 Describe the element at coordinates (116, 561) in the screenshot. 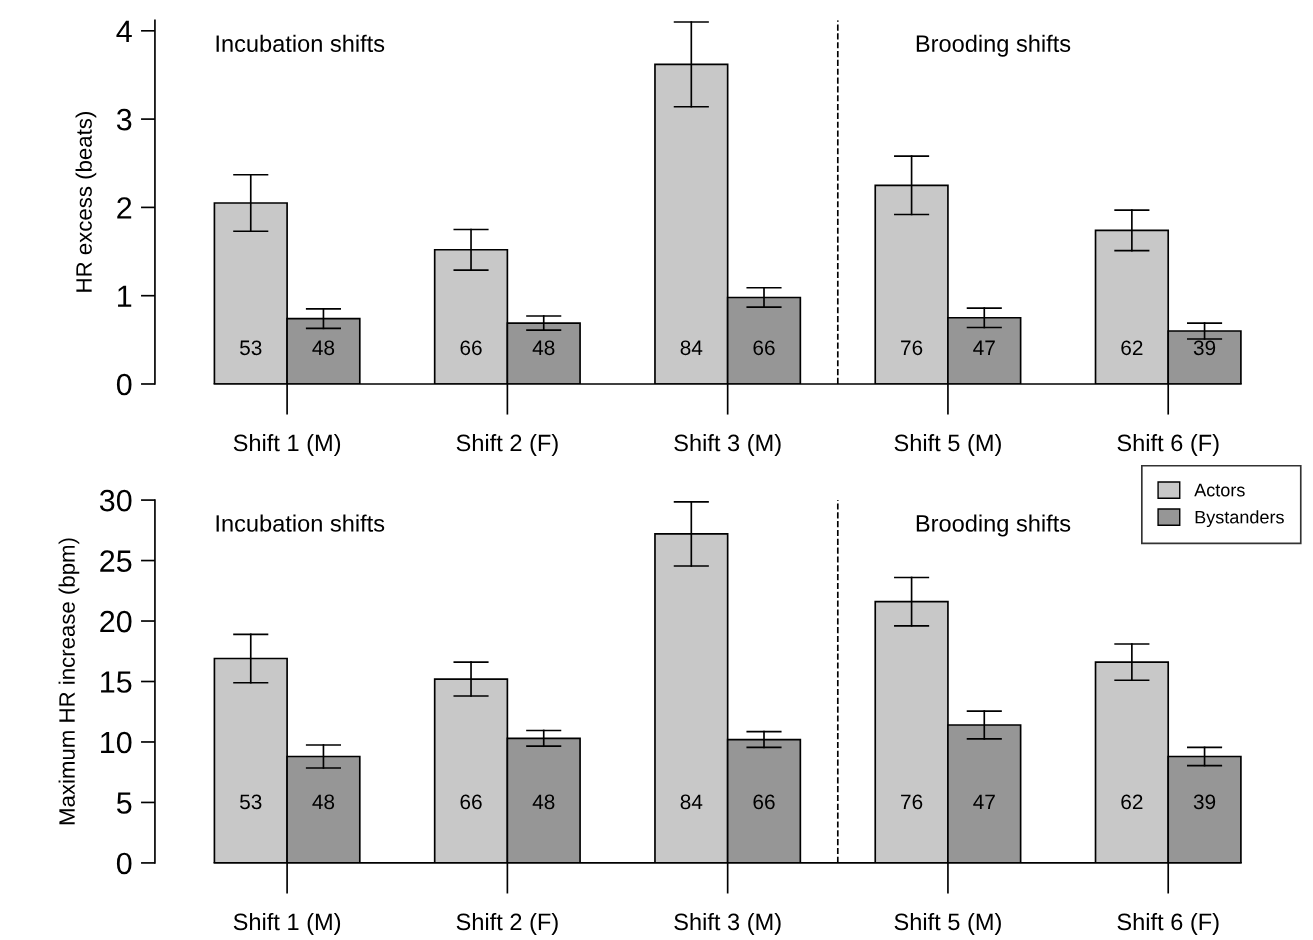

I see `y-tick-label: 25` at that location.